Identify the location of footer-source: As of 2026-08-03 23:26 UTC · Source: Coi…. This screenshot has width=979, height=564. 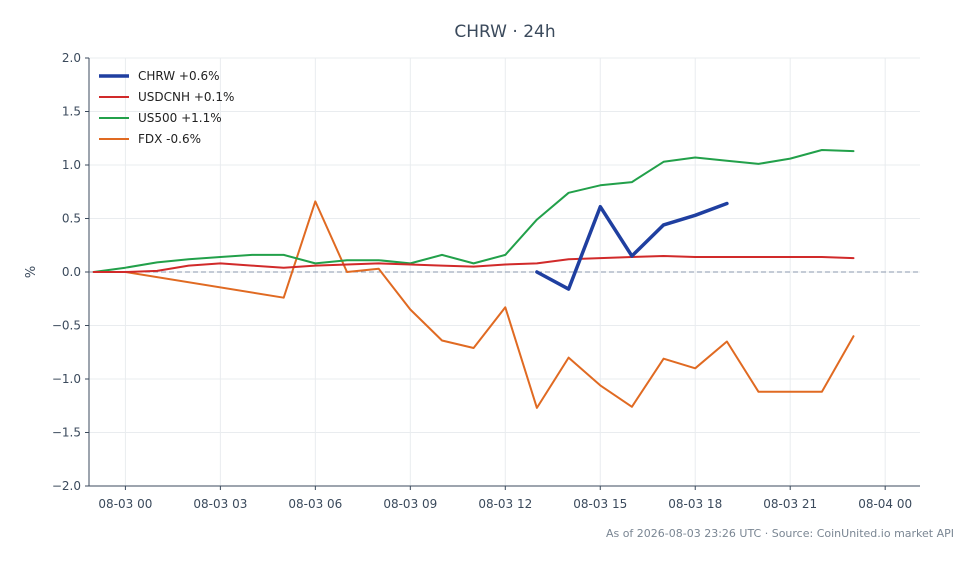
(780, 533).